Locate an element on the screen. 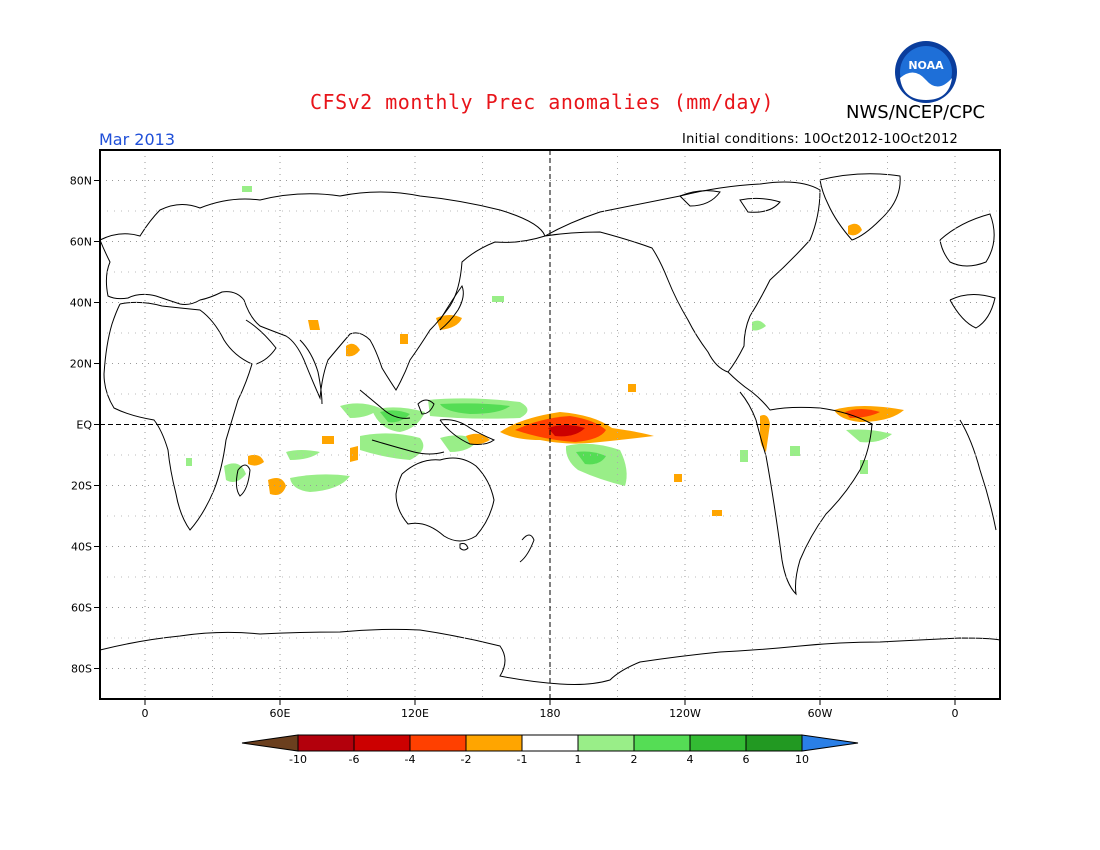 This screenshot has width=1100, height=850. latitude-label: 60S is located at coordinates (81, 608).